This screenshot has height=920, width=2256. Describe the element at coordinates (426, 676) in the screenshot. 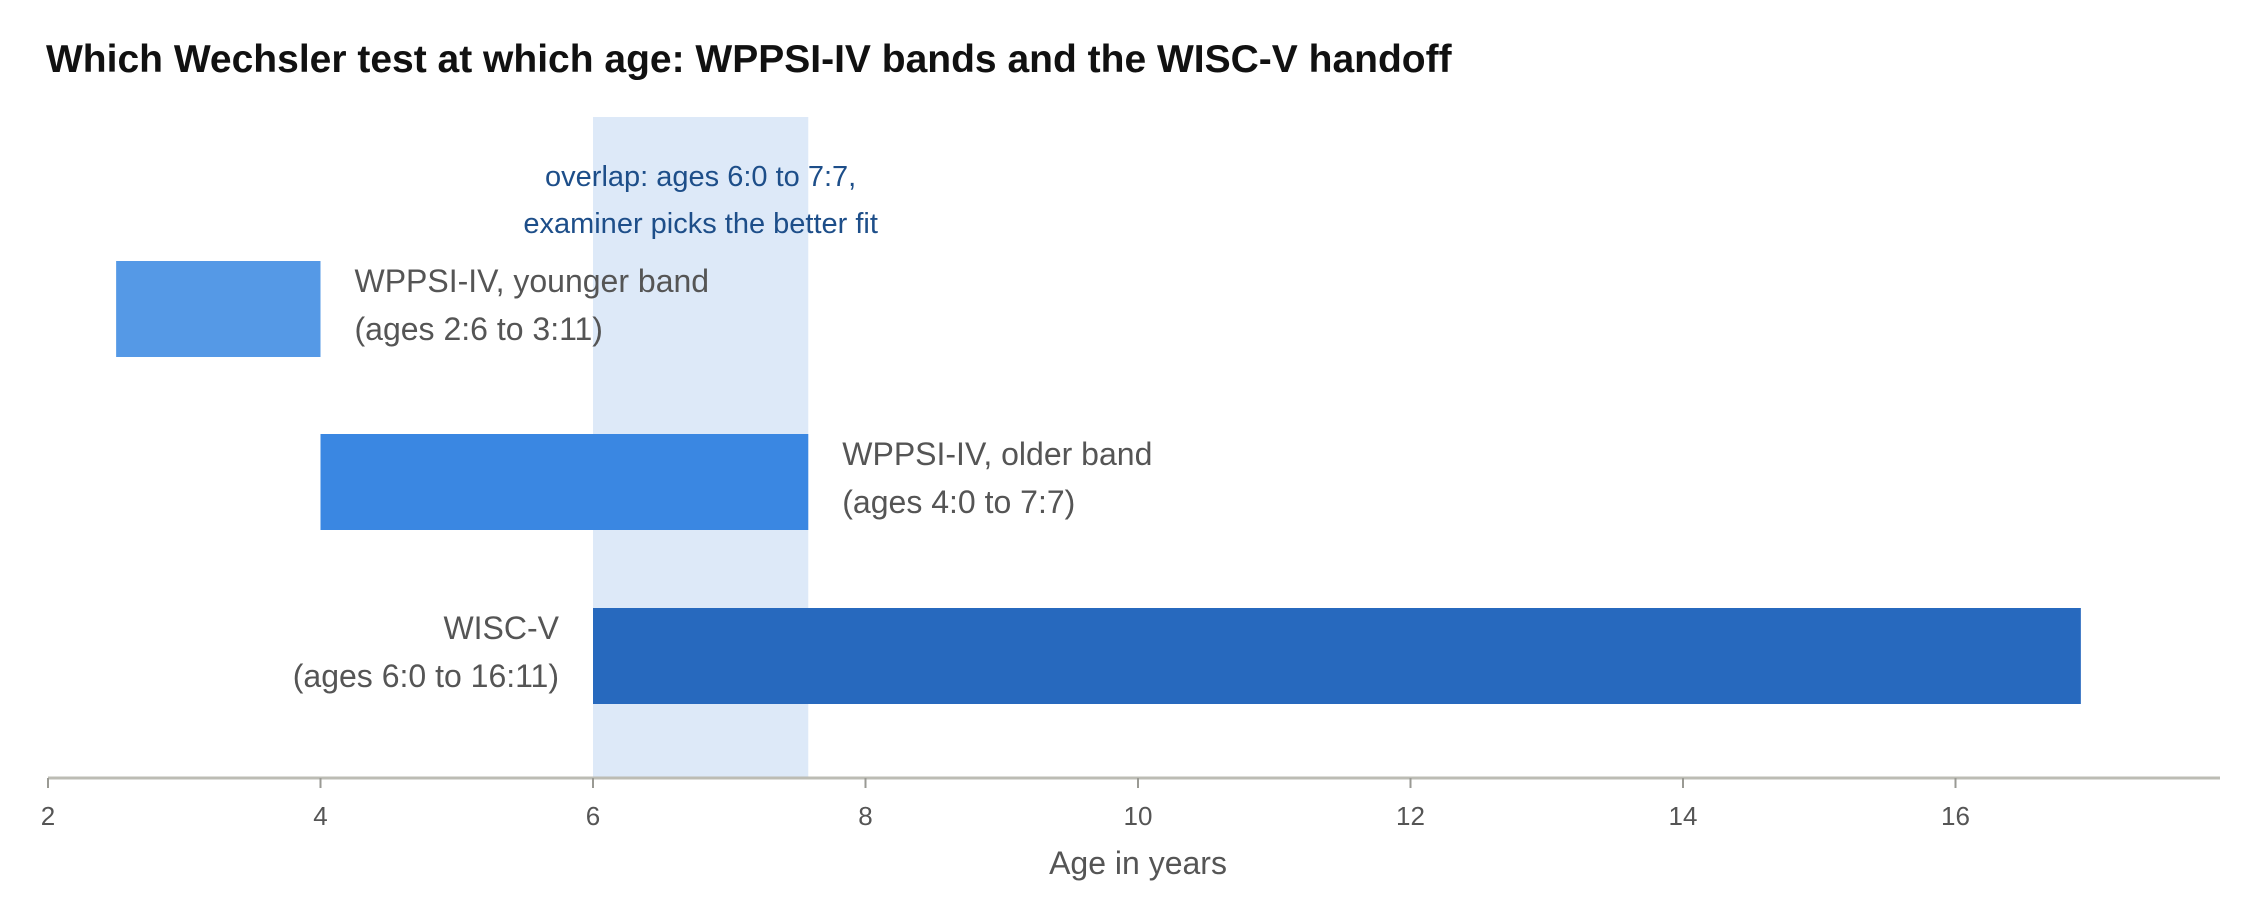

I see `bar-label-2-line2: (ages 6:0 to 16:11)` at that location.